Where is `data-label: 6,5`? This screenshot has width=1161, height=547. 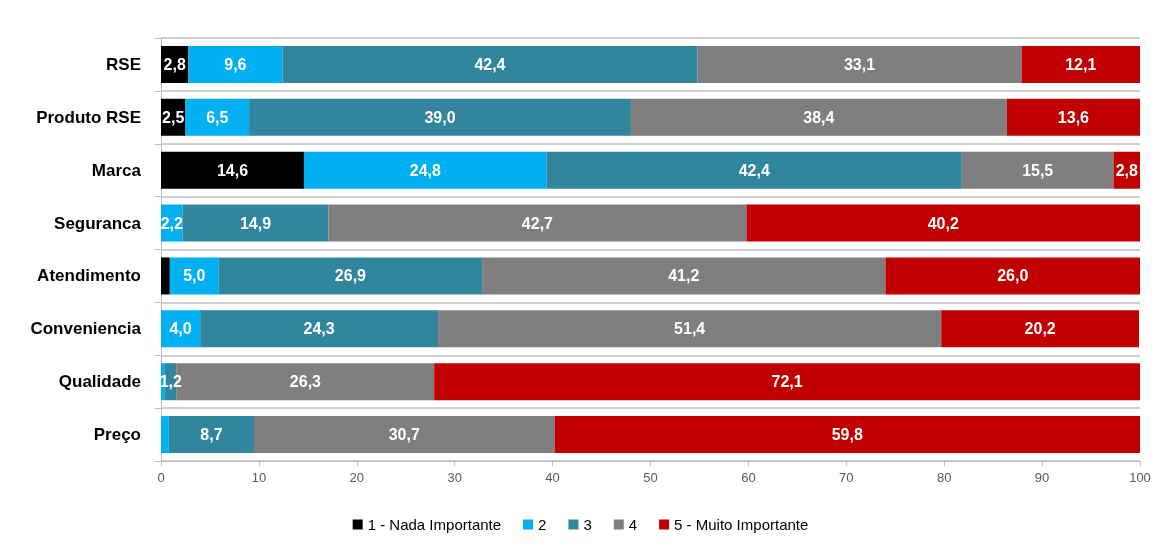
data-label: 6,5 is located at coordinates (217, 117).